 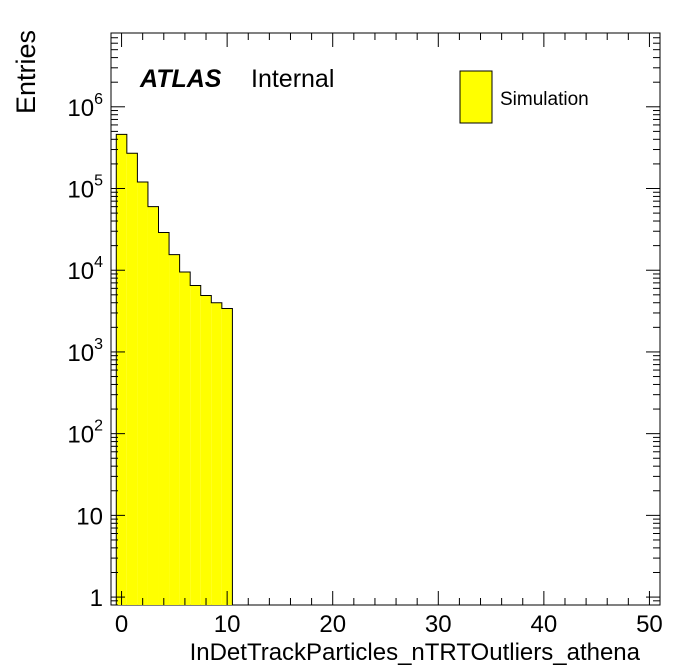 What do you see at coordinates (476, 97) in the screenshot?
I see `legend-swatch` at bounding box center [476, 97].